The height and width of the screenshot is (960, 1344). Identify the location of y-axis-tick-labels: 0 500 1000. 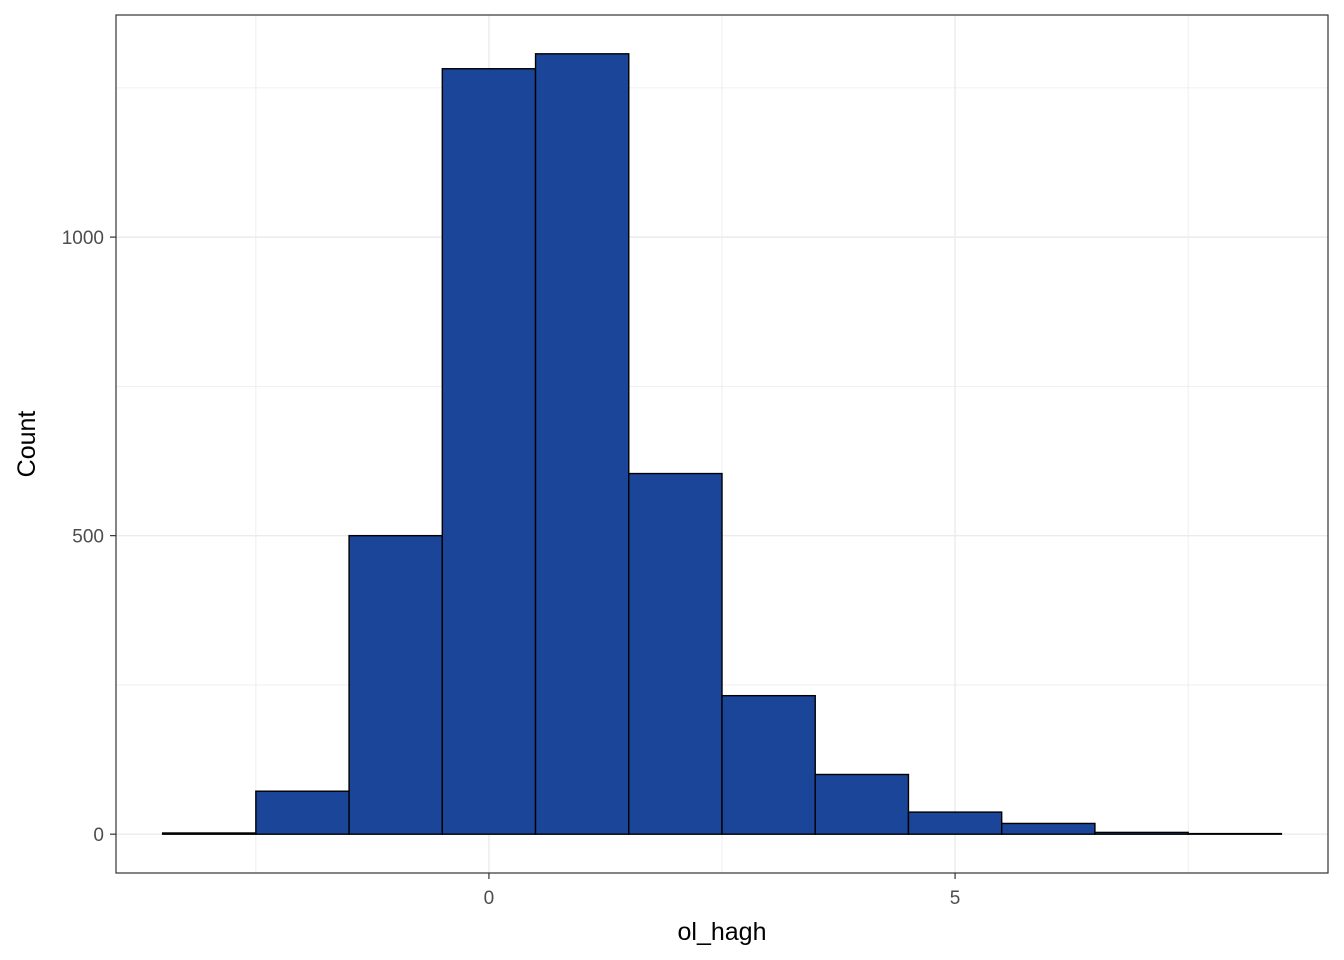
(83, 537).